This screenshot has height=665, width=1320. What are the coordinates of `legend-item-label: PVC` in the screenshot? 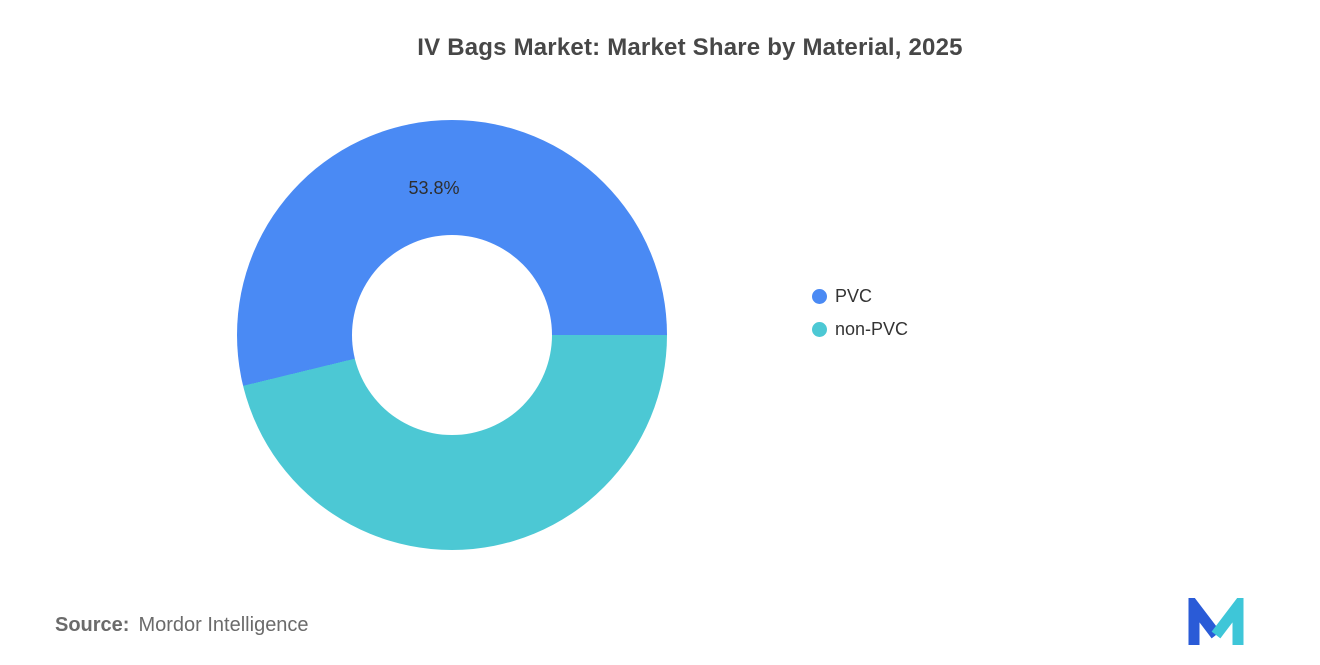 It's located at (854, 296).